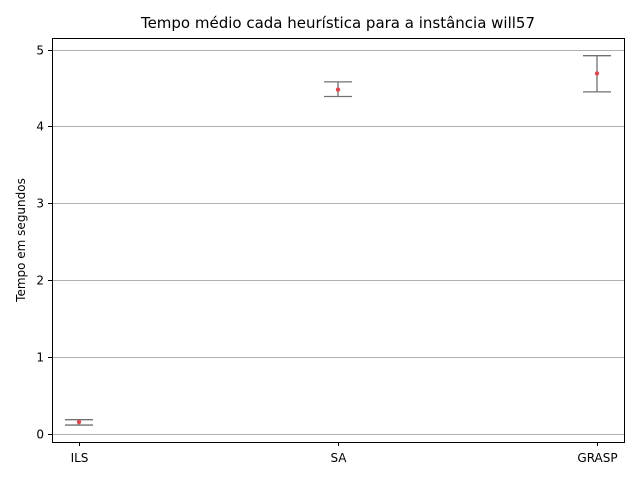  Describe the element at coordinates (40, 358) in the screenshot. I see `y-tick-label-1: 1` at that location.